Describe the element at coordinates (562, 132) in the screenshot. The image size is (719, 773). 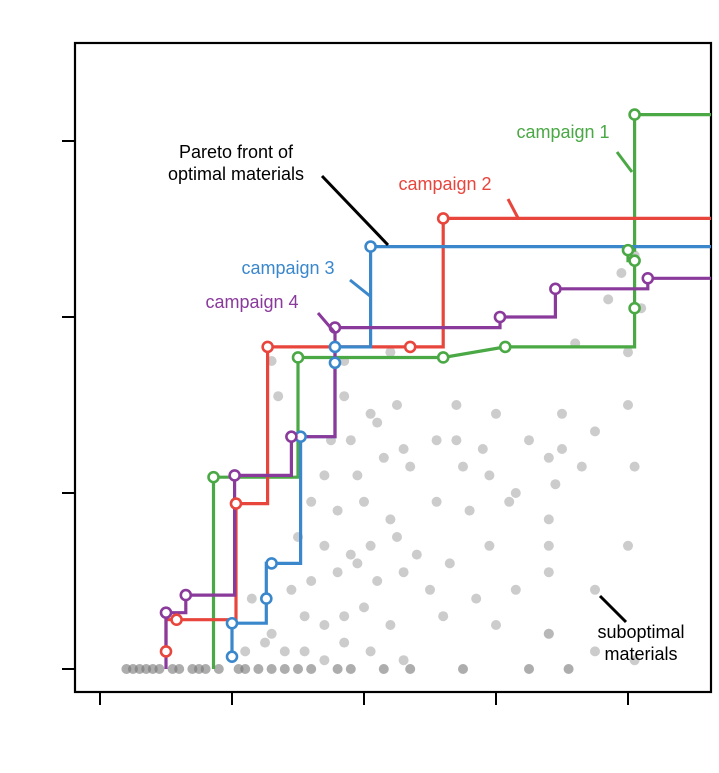
I see `annotation-label-2: campaign 1` at that location.